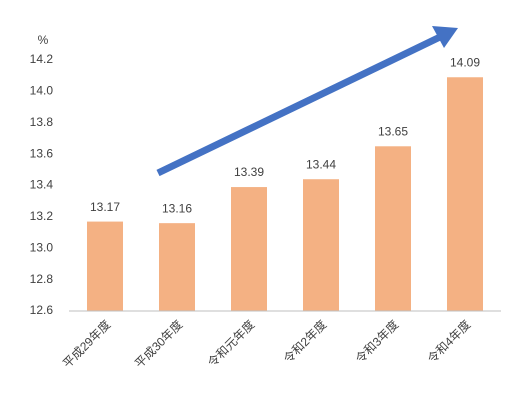 The height and width of the screenshot is (400, 516). I want to click on data-label: 13.16, so click(177, 208).